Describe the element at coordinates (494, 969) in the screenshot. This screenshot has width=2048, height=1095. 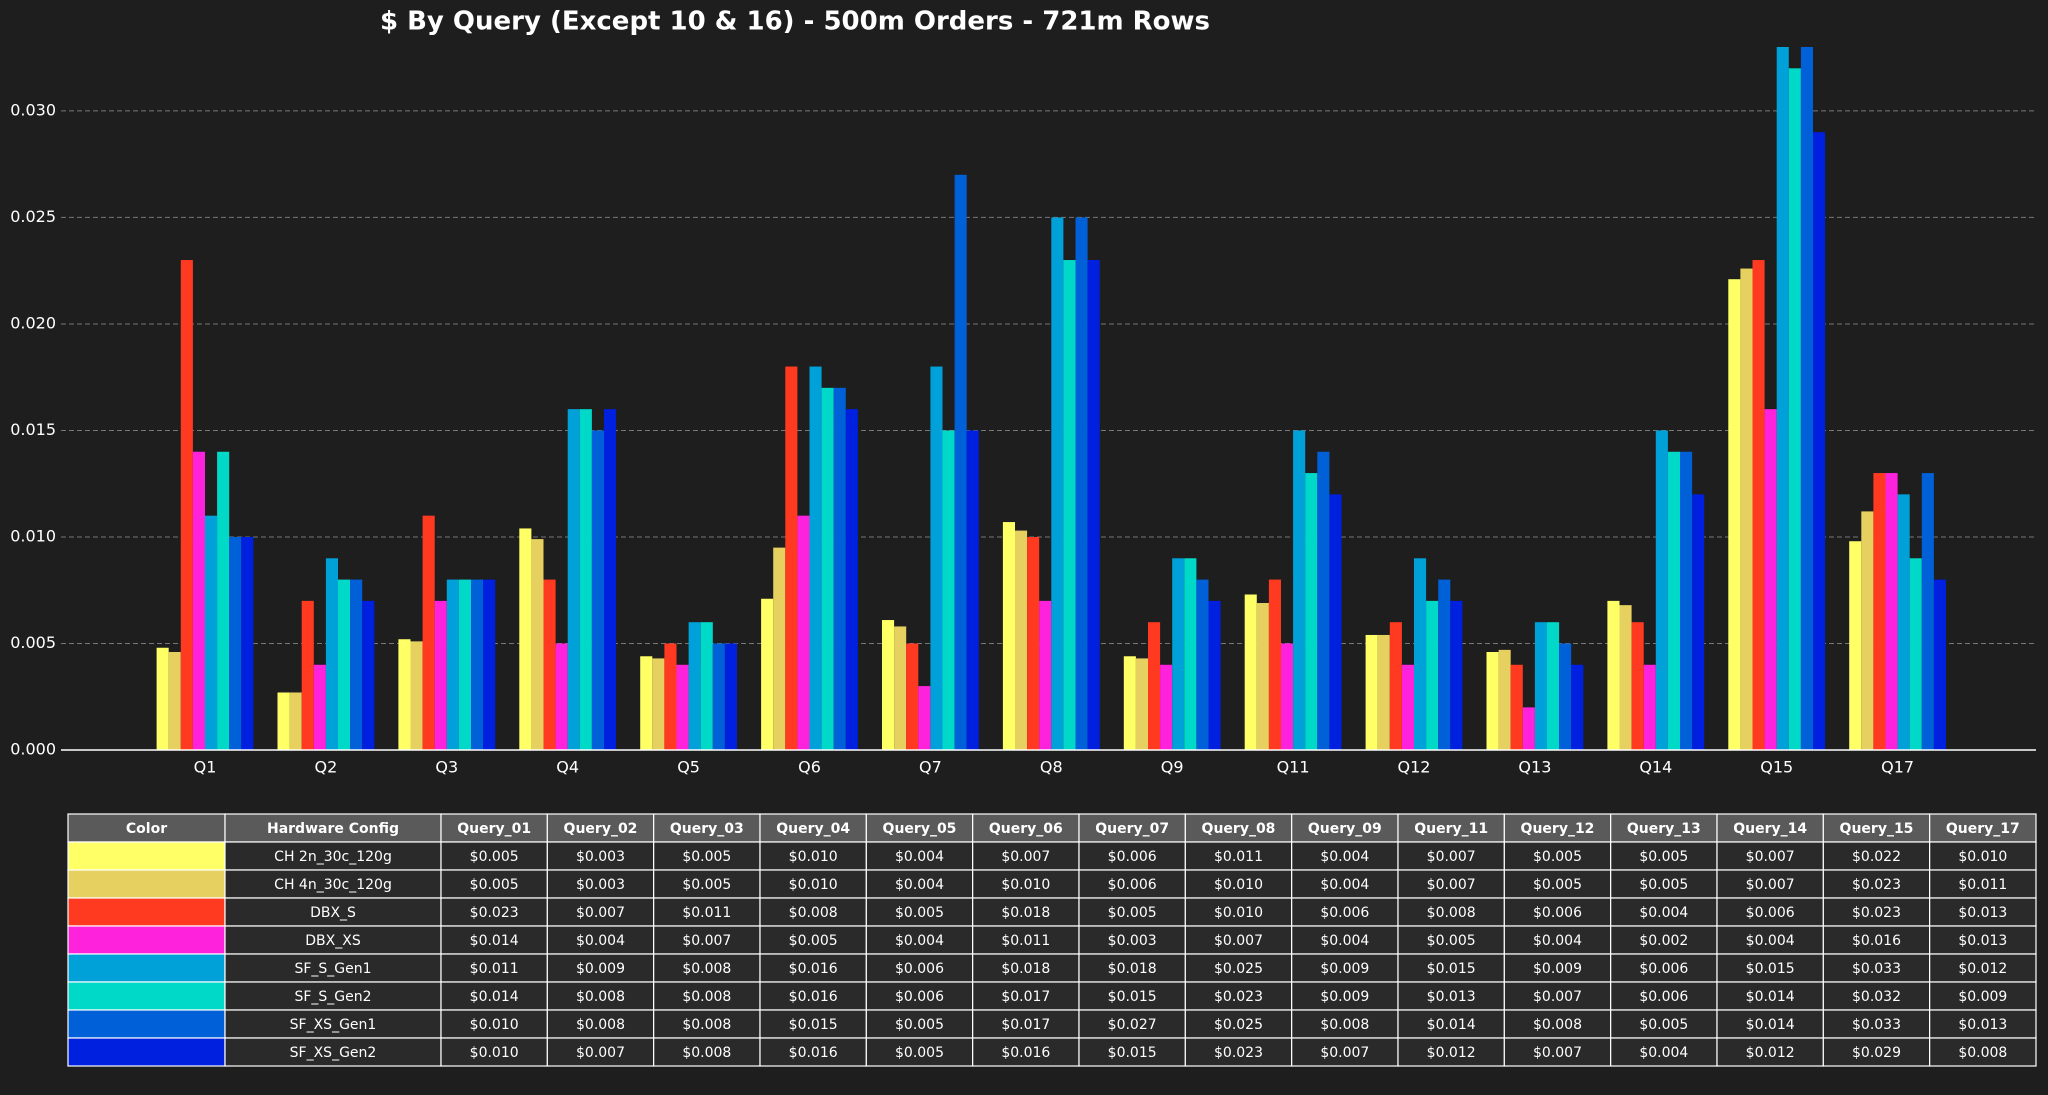
I see `cell-value: $0.011` at that location.